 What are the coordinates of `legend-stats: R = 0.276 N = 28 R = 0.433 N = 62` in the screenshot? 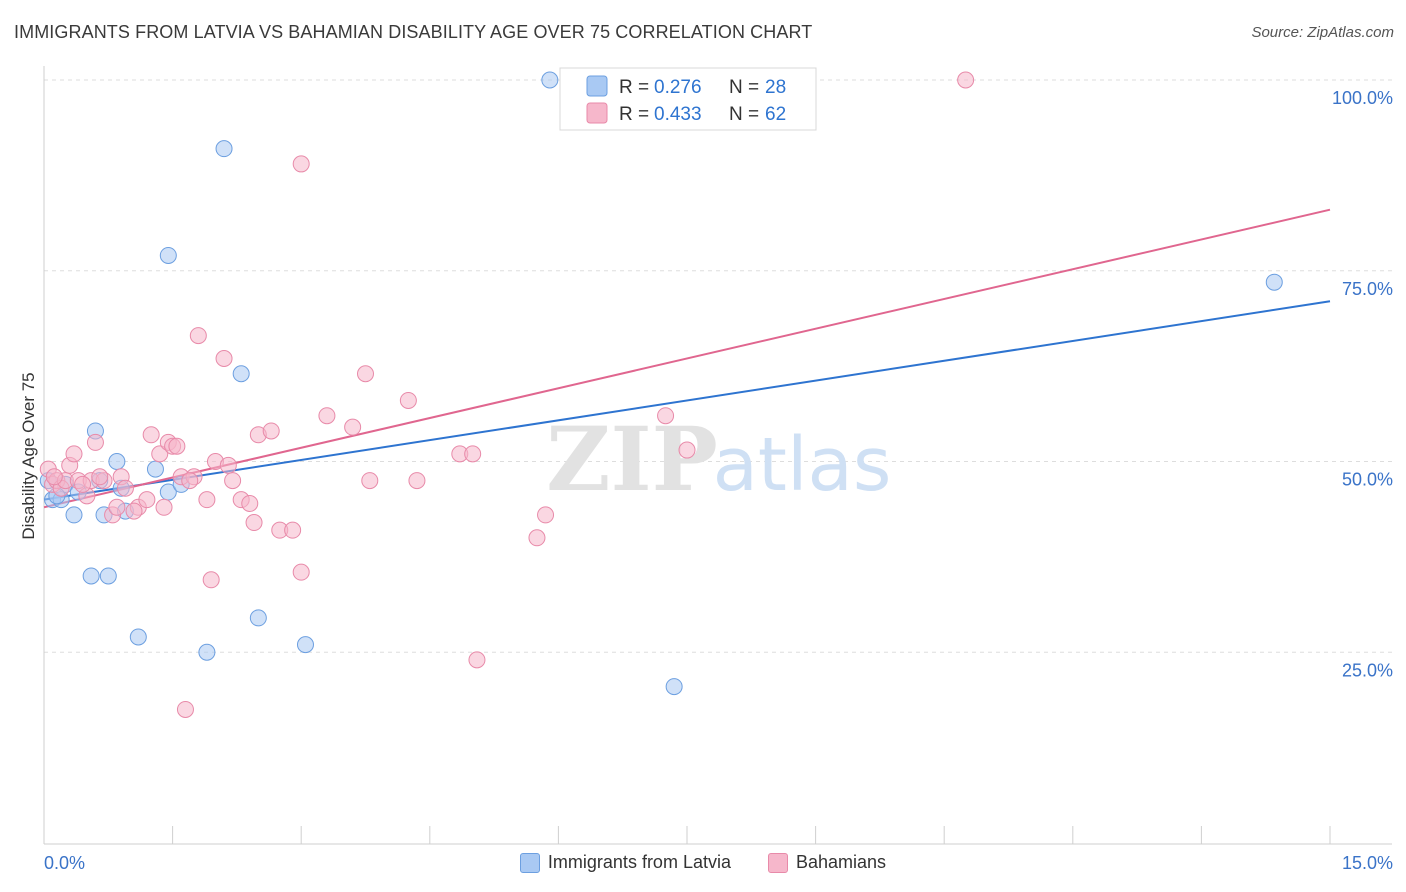 It's located at (688, 99).